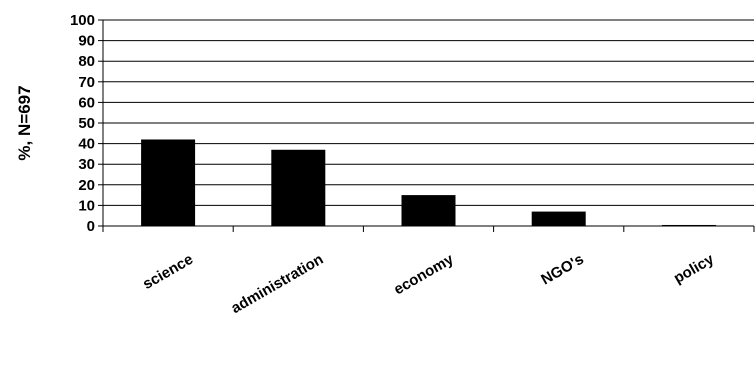 The width and height of the screenshot is (756, 369). Describe the element at coordinates (82, 20) in the screenshot. I see `y-tick-label: 100` at that location.